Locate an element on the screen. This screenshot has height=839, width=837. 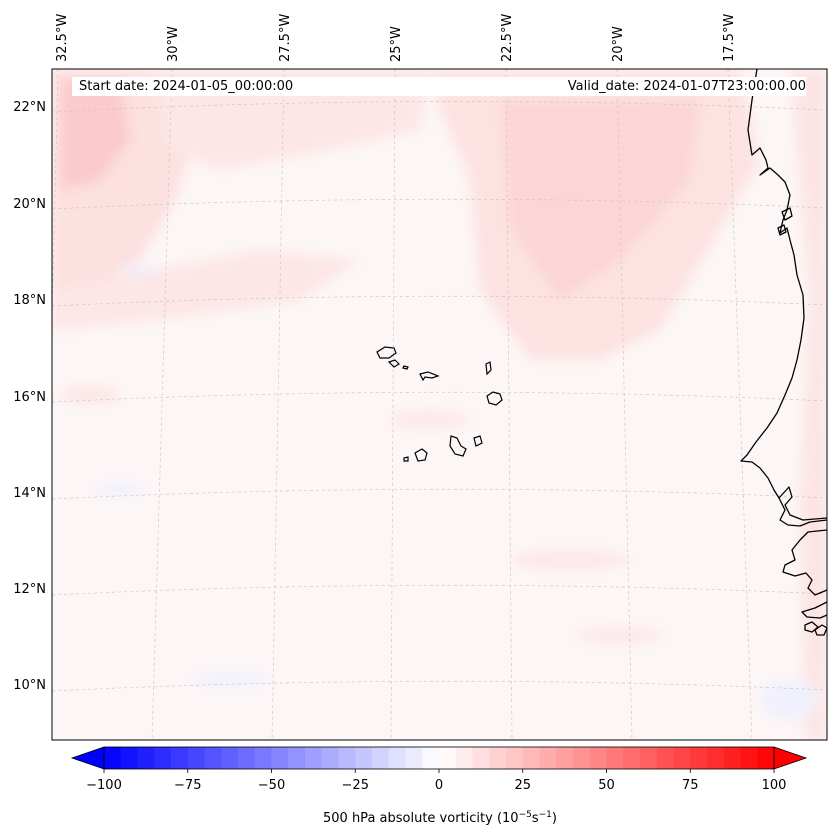
lat-label: 16°N is located at coordinates (29, 397).